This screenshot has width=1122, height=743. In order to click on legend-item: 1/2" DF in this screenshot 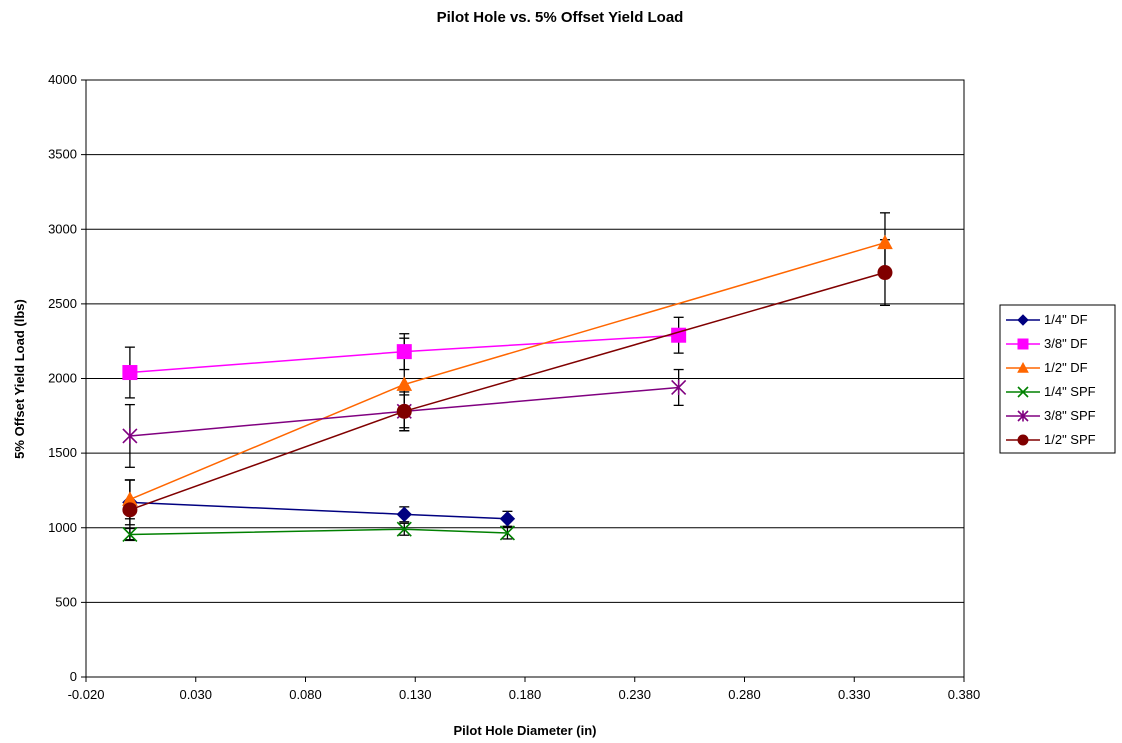, I will do `click(1047, 367)`.